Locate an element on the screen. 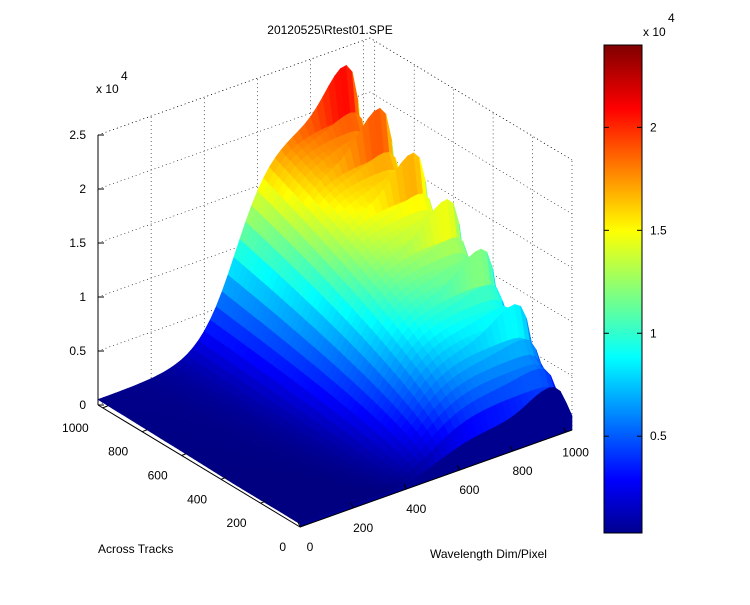 Image resolution: width=750 pixels, height=605 pixels. colorbar-exponent-power: 4 is located at coordinates (671, 18).